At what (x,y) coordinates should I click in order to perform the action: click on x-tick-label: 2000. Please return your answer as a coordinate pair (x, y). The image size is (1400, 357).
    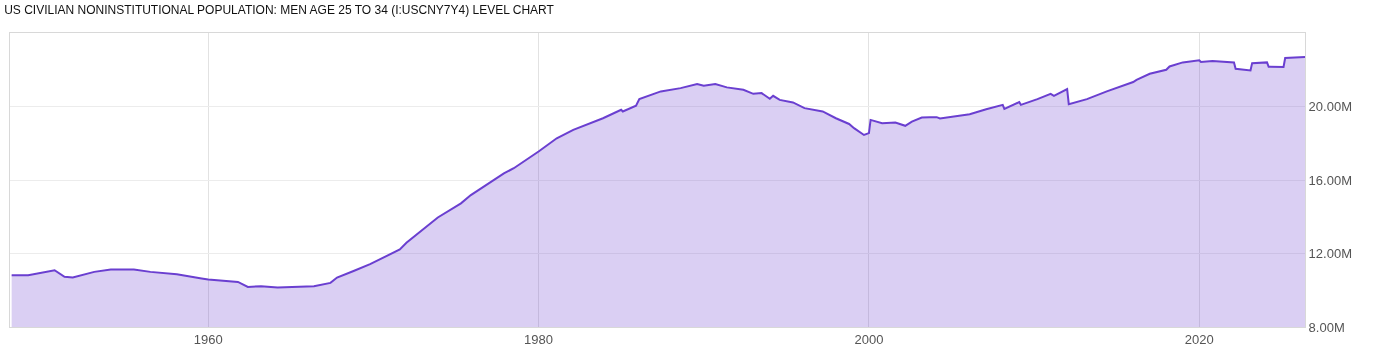
    Looking at the image, I should click on (869, 339).